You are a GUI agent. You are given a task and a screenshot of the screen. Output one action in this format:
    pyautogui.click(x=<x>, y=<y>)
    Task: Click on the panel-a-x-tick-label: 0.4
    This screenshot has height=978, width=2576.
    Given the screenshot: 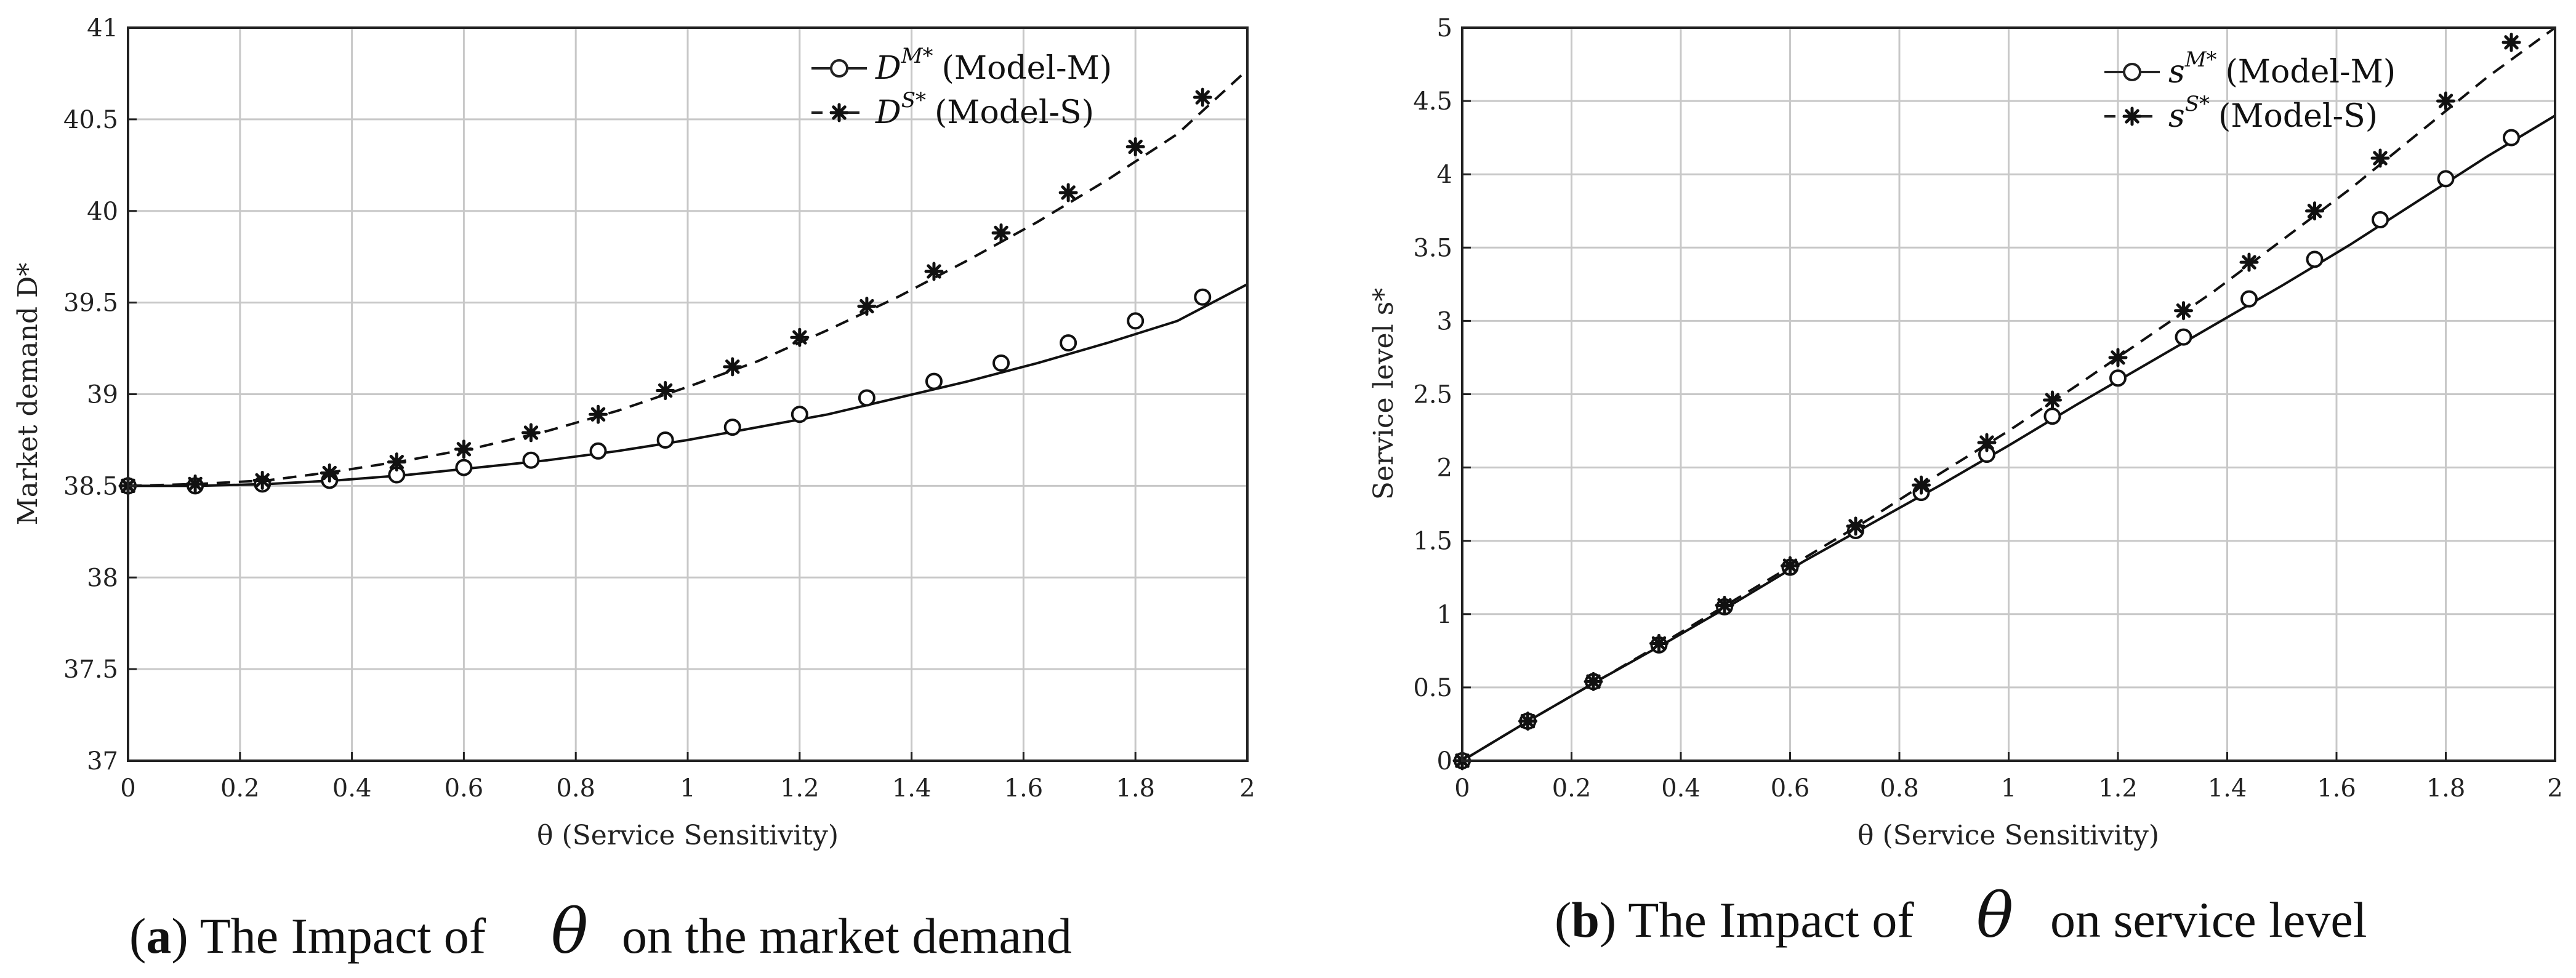 What is the action you would take?
    pyautogui.click(x=352, y=788)
    